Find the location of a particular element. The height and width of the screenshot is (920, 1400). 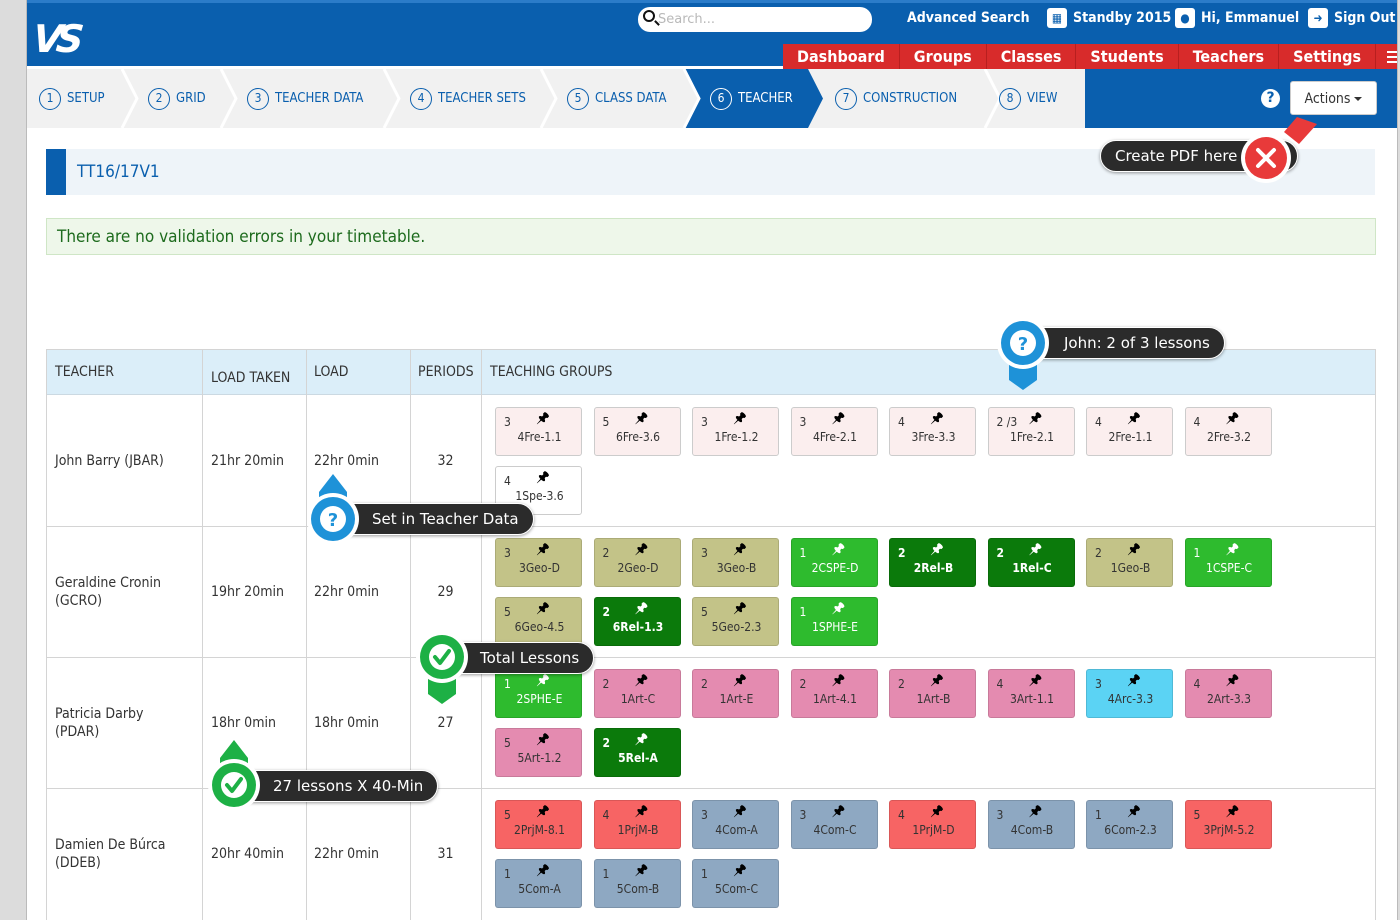

menu-icon is located at coordinates (1386, 56).